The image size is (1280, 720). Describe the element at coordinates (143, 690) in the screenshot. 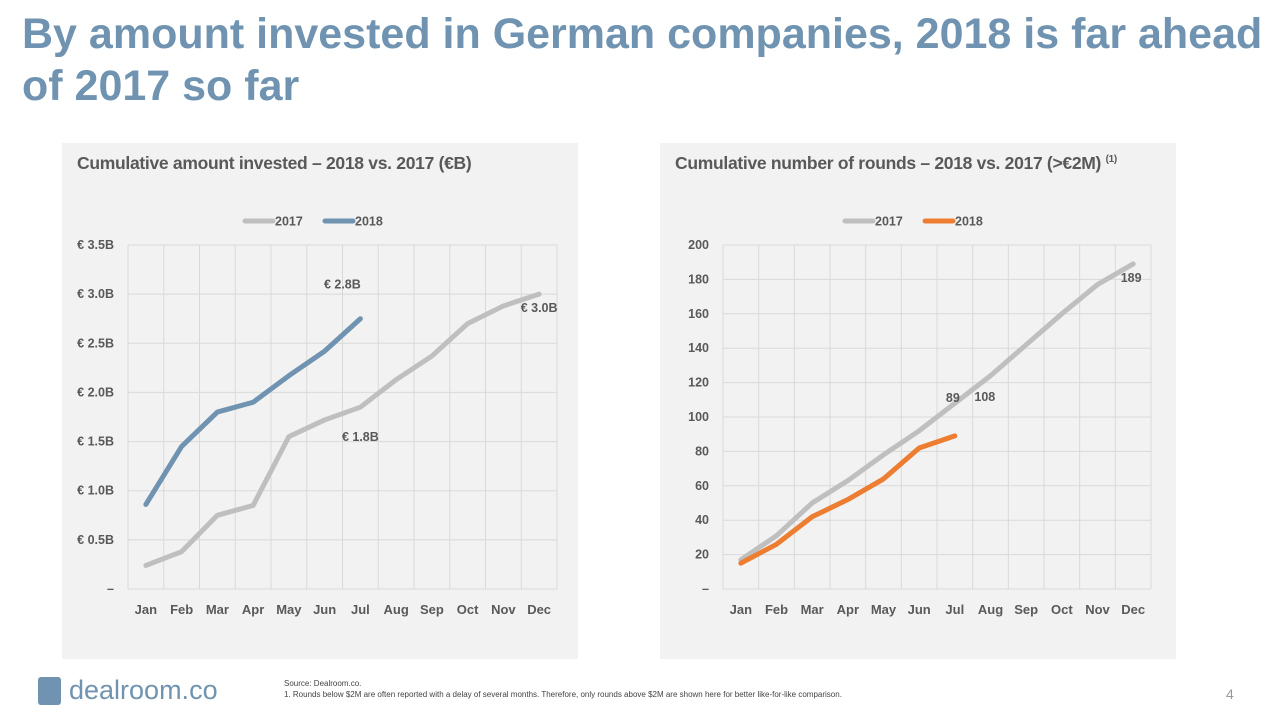

I see `logo-text: dealroom.co` at that location.